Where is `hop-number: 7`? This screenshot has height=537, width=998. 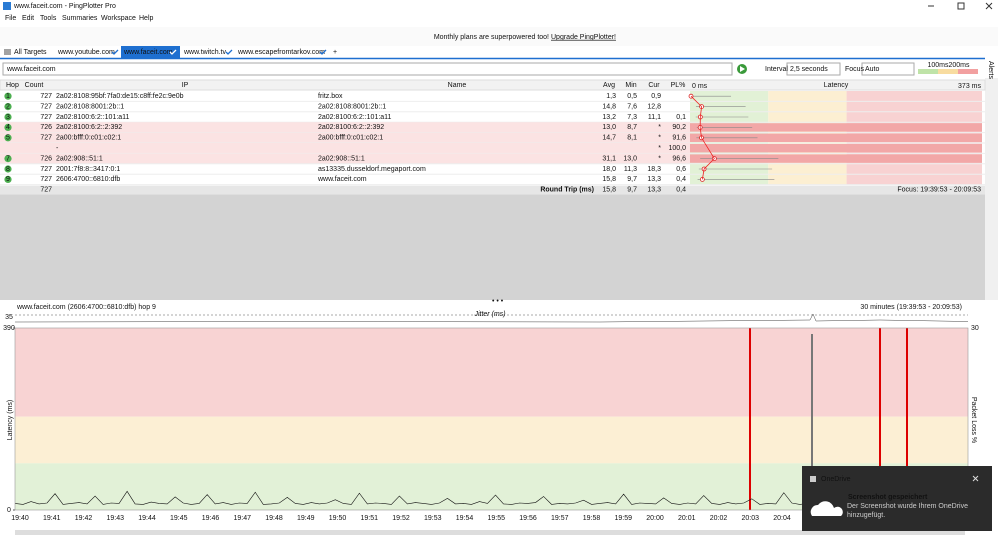
hop-number: 7 is located at coordinates (8, 158).